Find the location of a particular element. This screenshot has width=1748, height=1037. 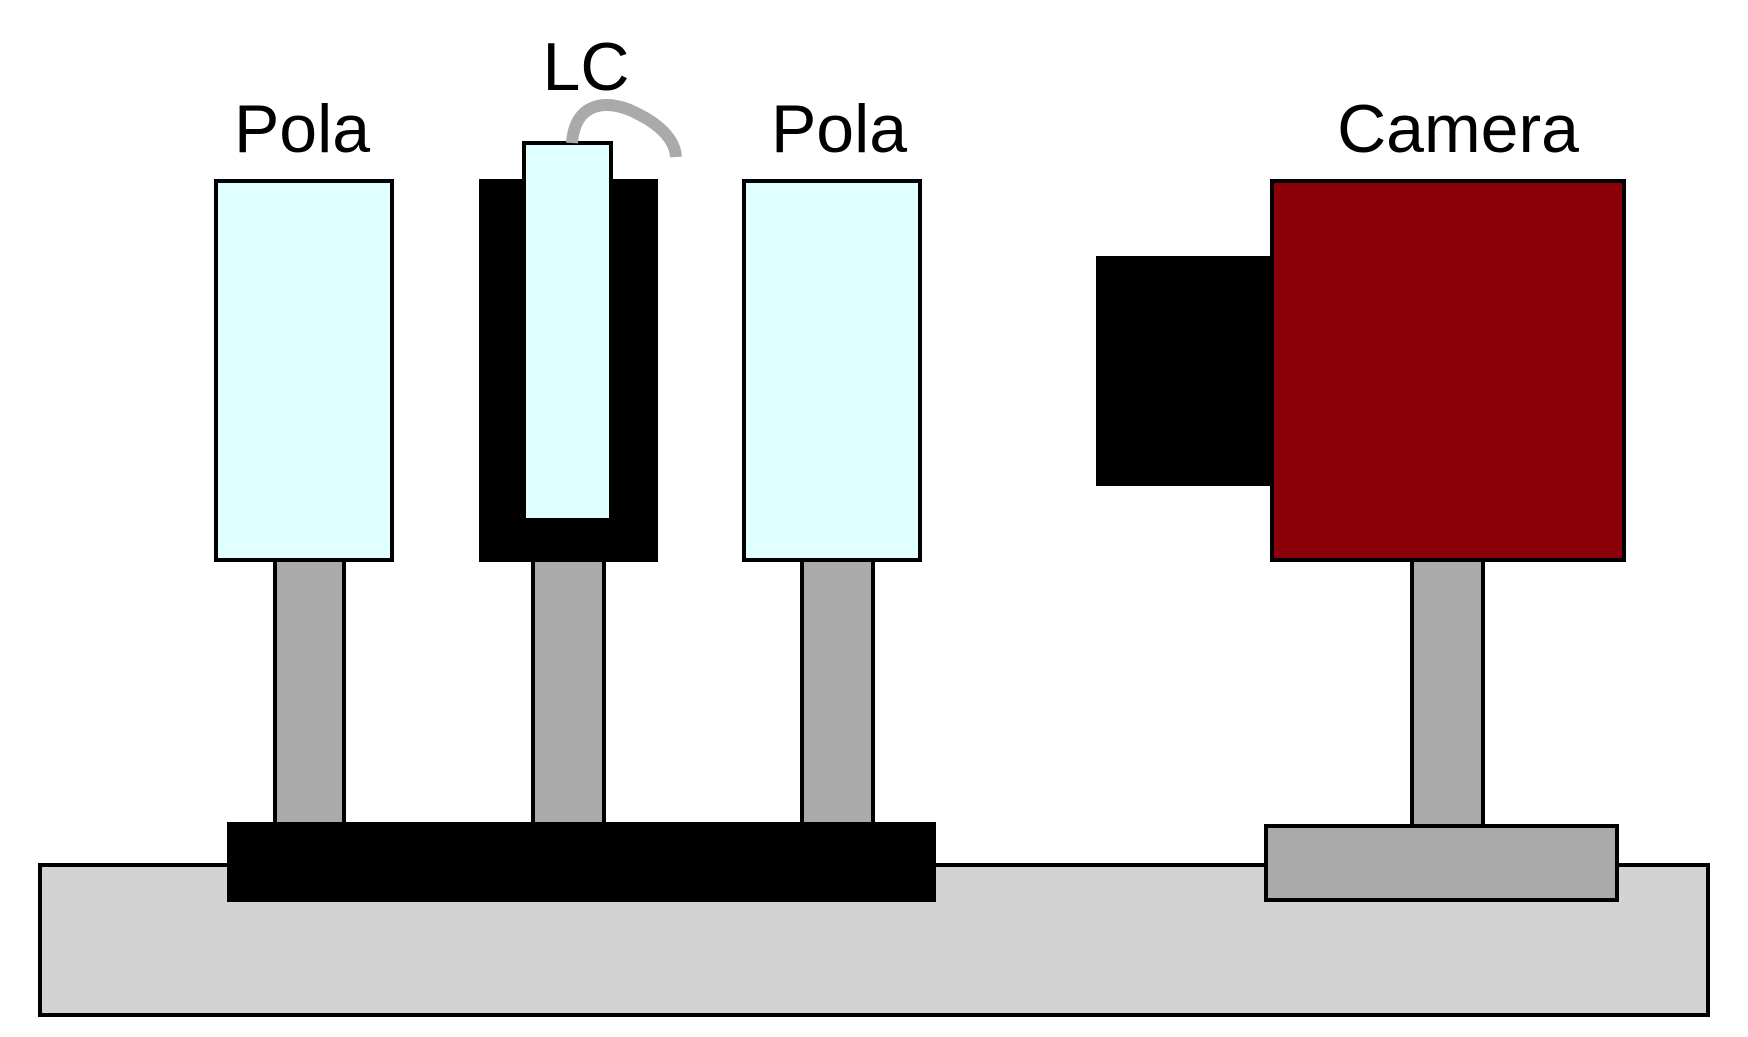

post-polarizer-left is located at coordinates (309, 692).